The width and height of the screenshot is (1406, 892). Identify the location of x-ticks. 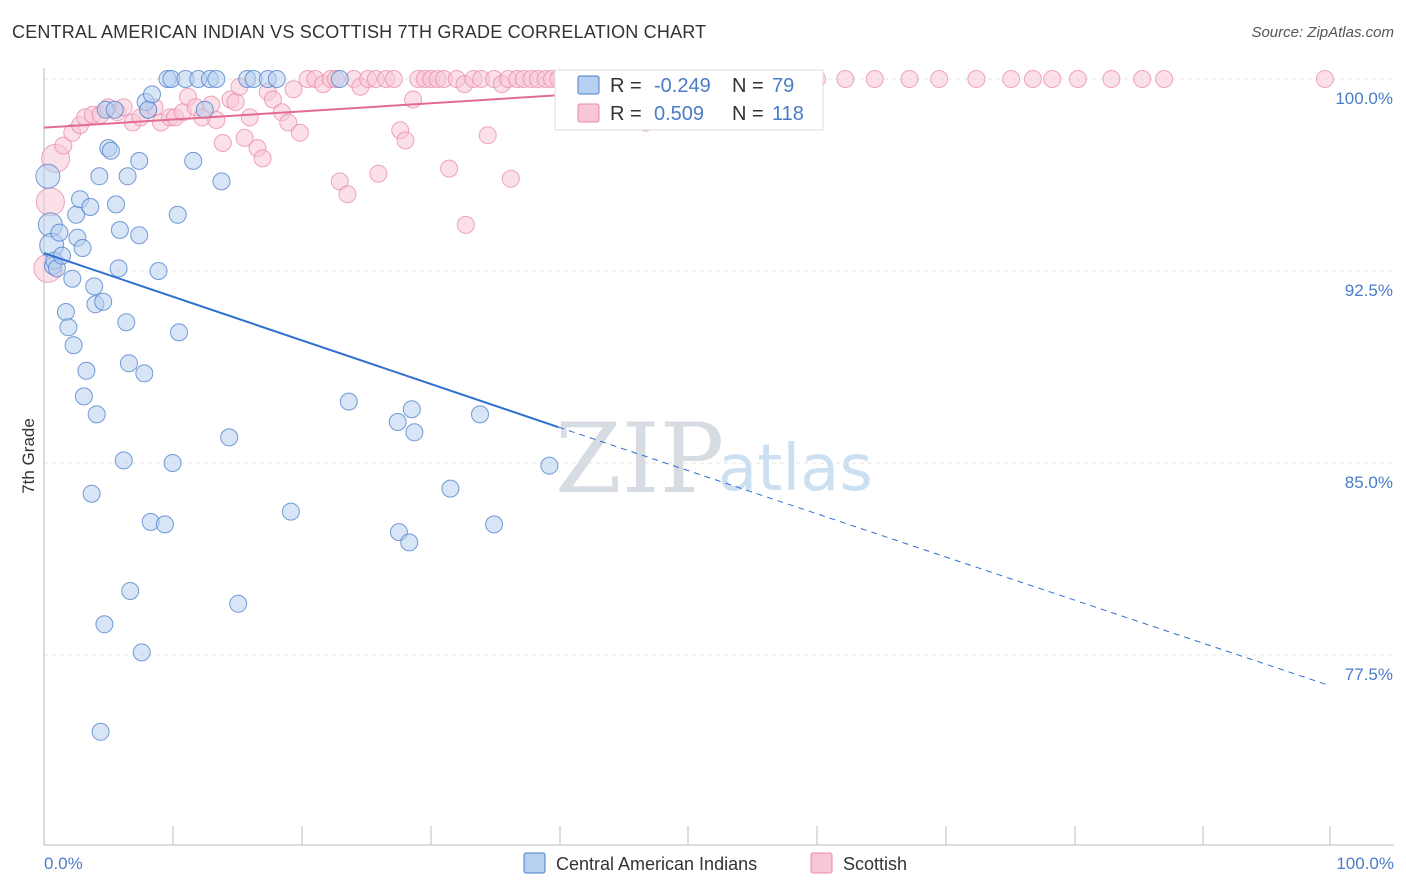
(687, 835).